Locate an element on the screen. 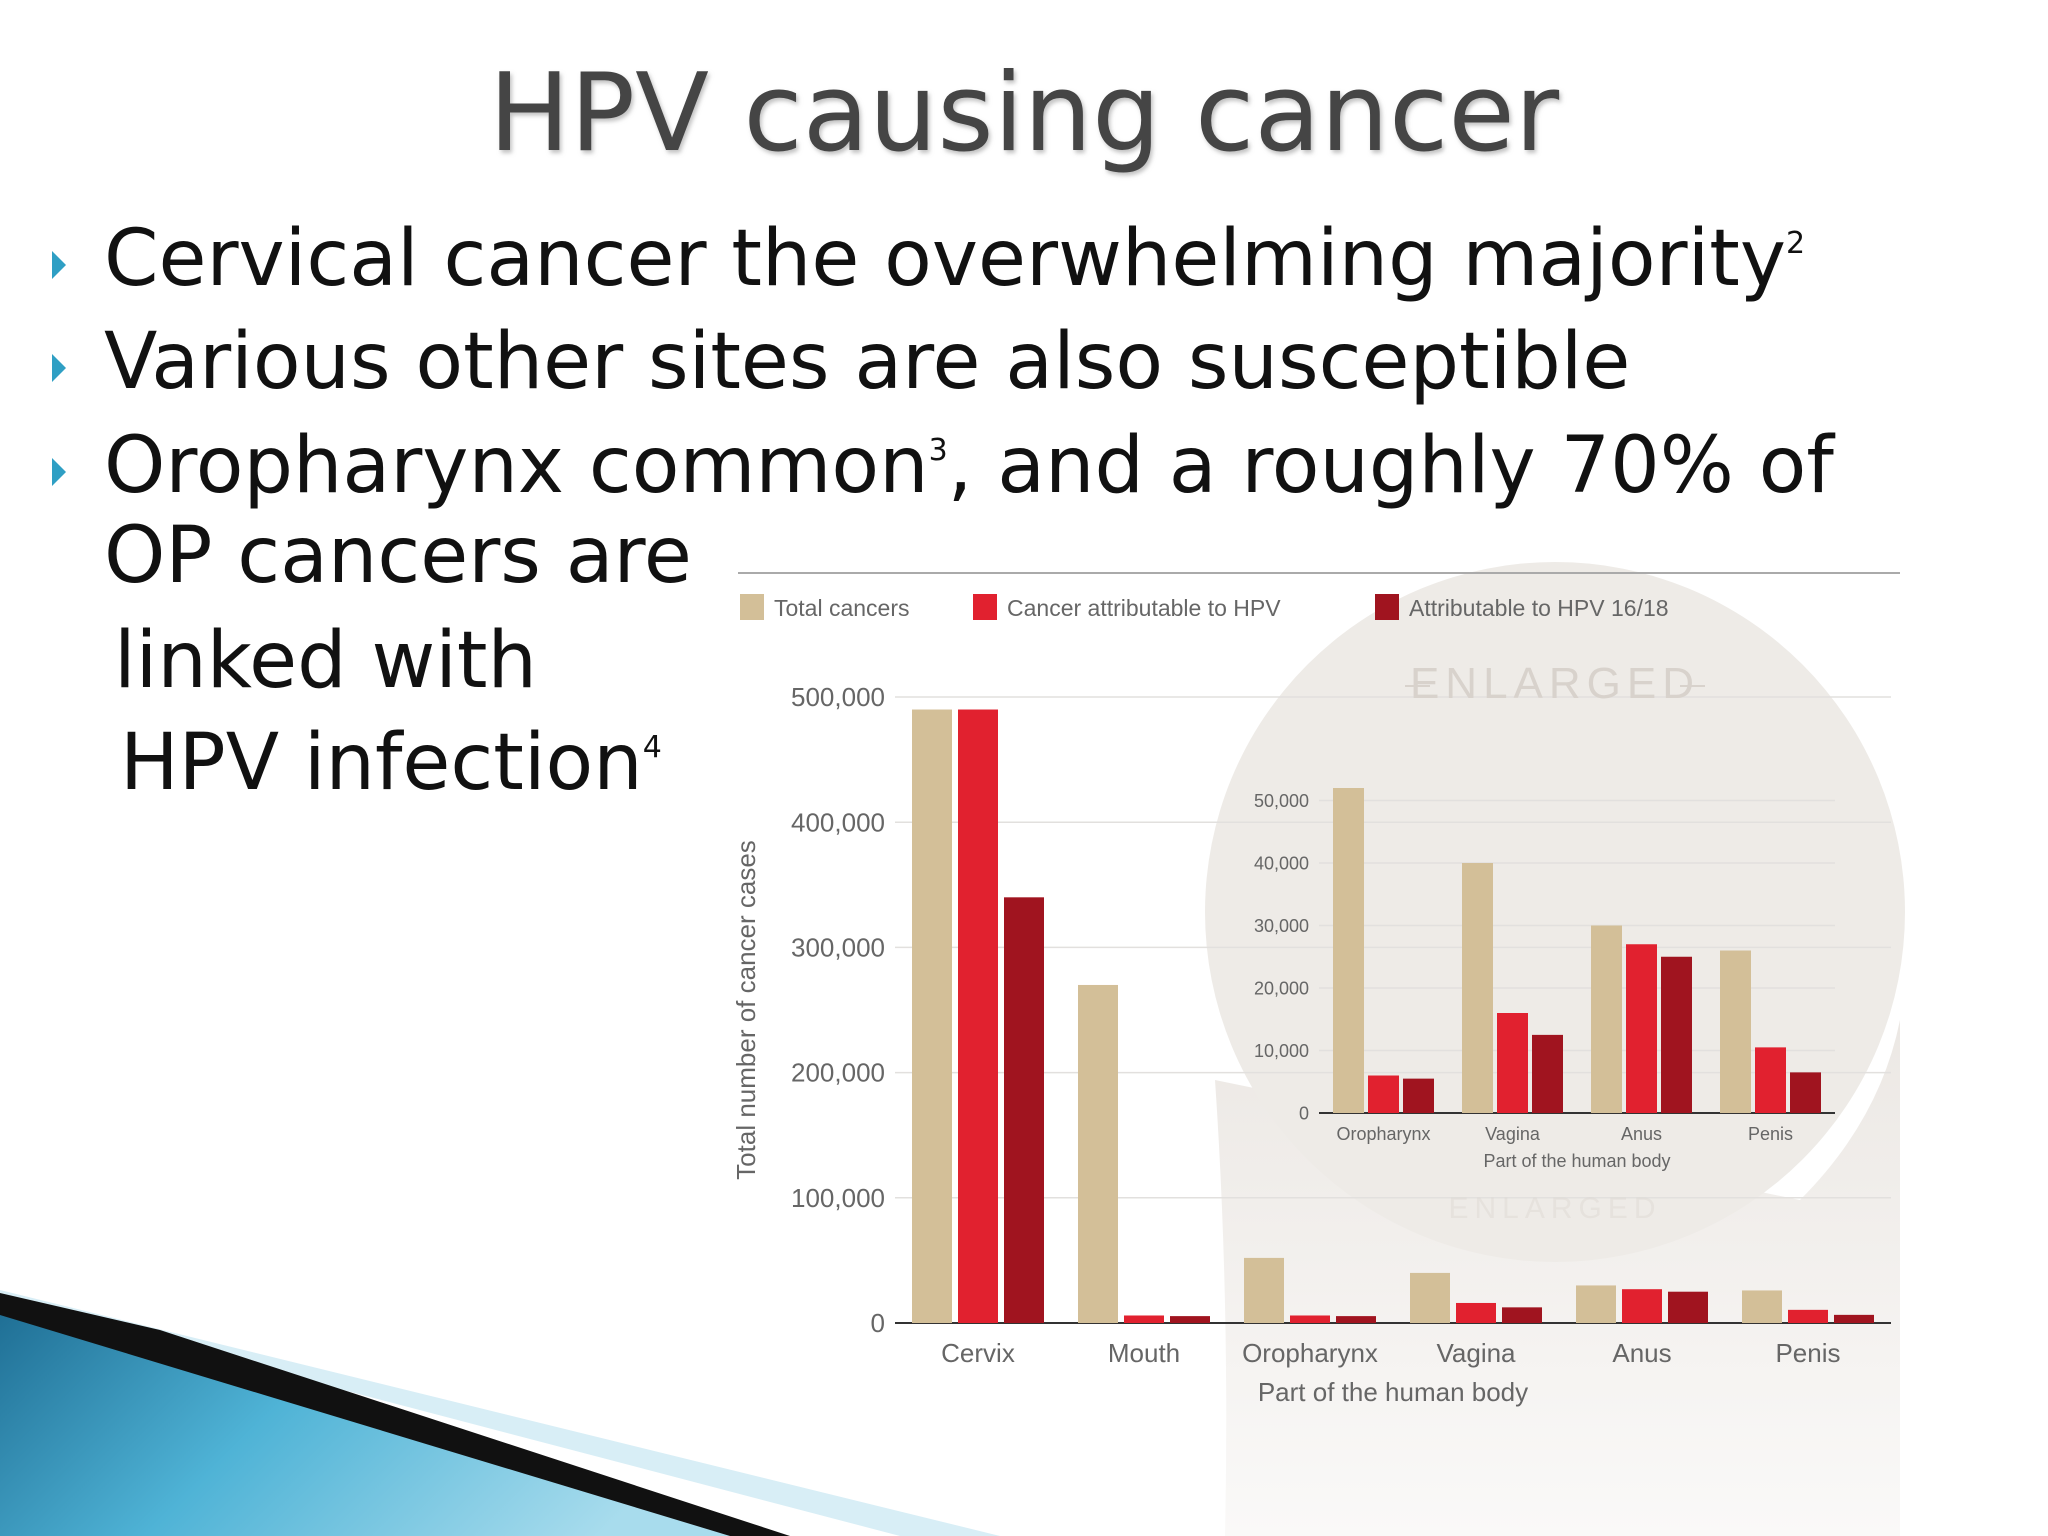 The image size is (2048, 1536). bullet-text: linked with is located at coordinates (325, 661).